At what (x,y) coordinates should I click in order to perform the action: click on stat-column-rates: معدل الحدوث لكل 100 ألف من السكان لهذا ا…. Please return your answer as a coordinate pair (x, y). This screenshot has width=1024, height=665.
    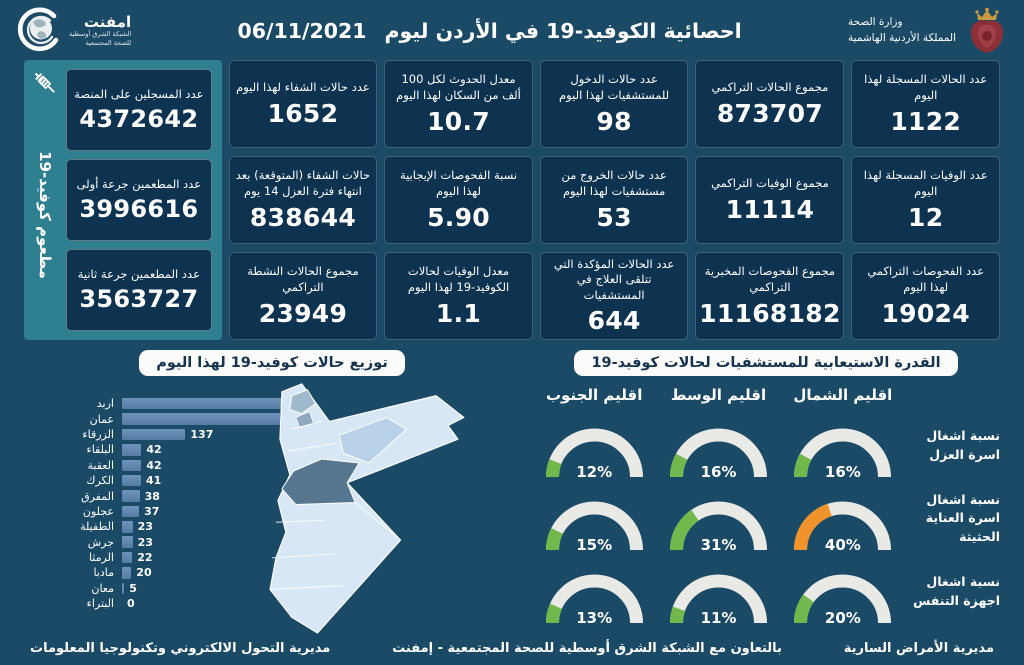
    Looking at the image, I should click on (458, 200).